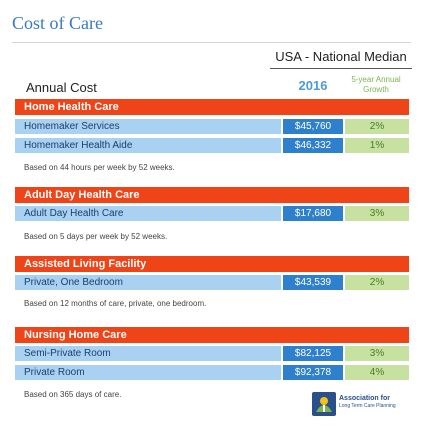  What do you see at coordinates (99, 167) in the screenshot?
I see `section-note: Based on 44 hours per week by 52 weeks.` at bounding box center [99, 167].